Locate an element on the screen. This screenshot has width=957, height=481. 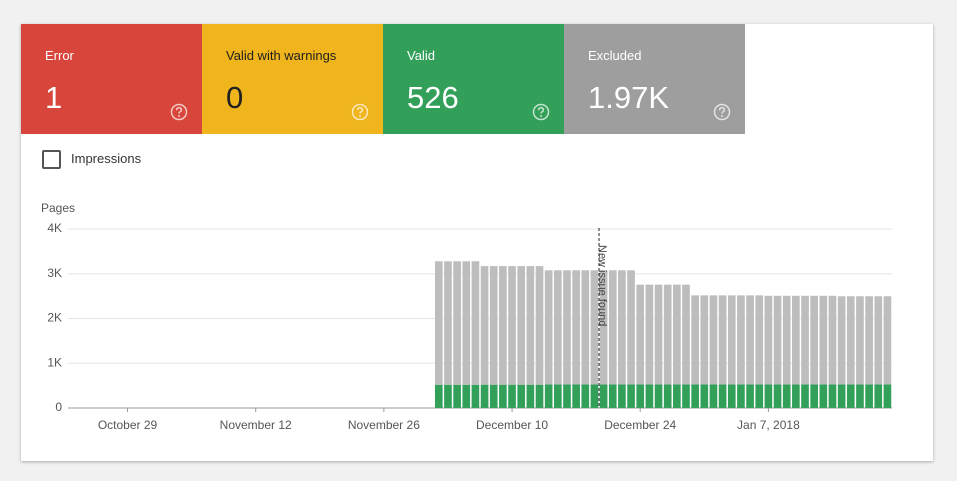
summary-tile: Excluded 1.97K is located at coordinates (654, 79).